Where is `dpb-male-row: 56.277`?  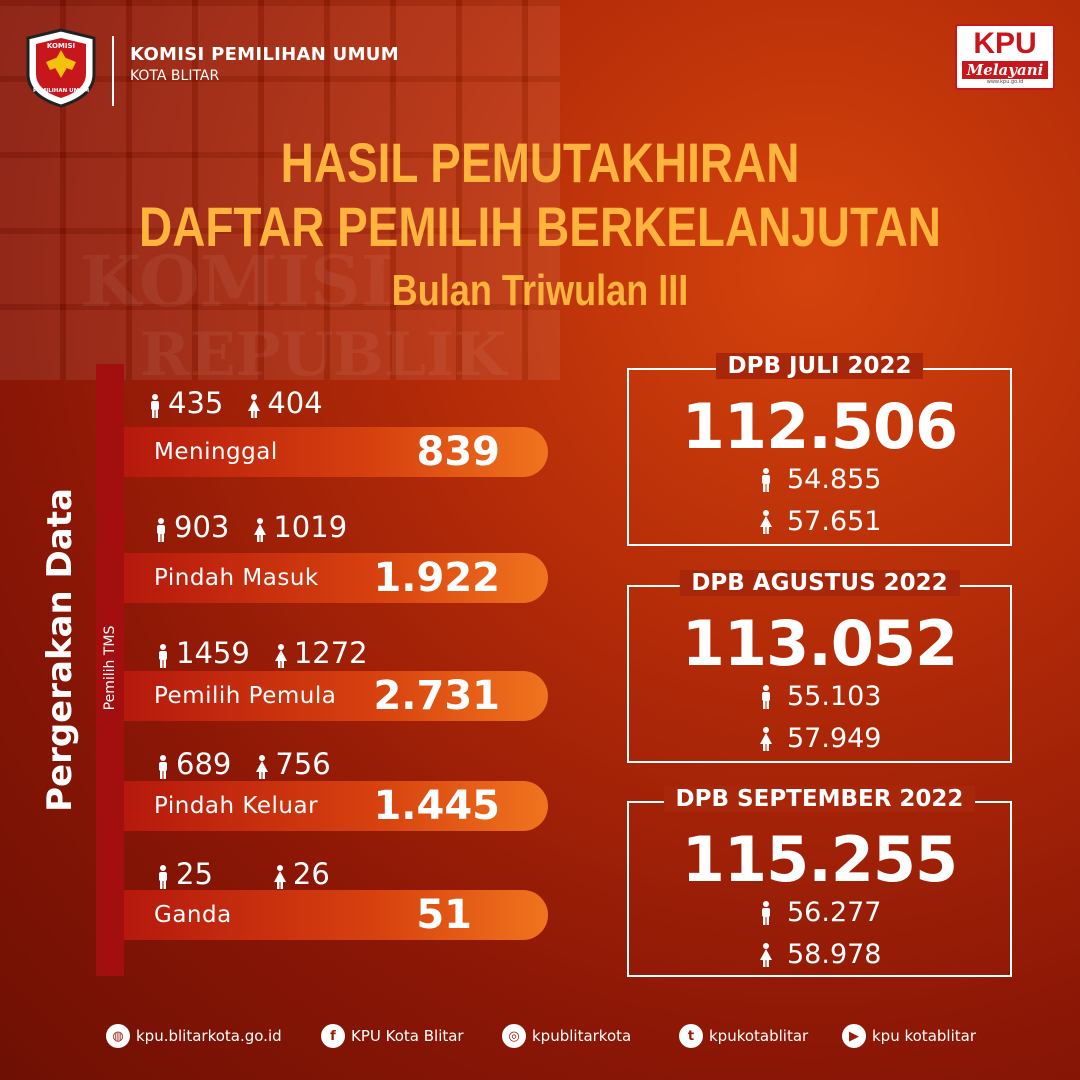 dpb-male-row: 56.277 is located at coordinates (820, 912).